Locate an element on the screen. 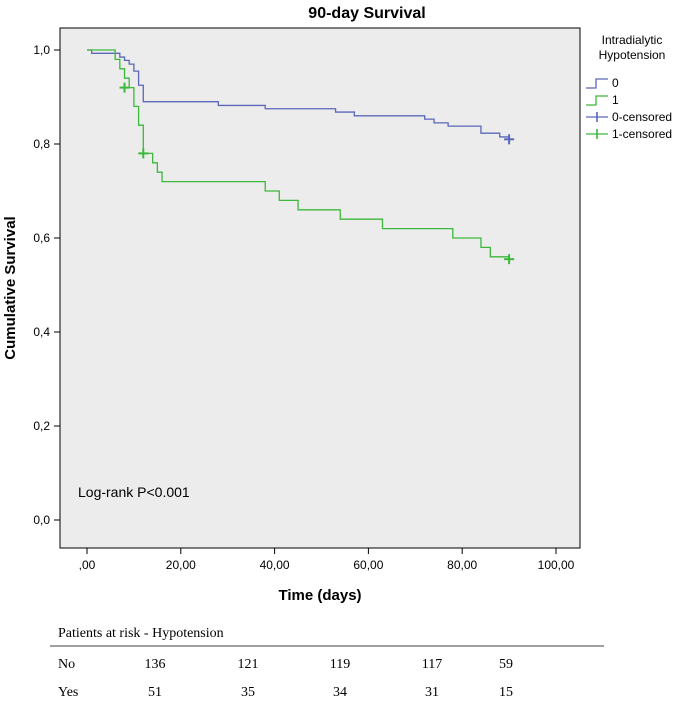  legend-label: 1 is located at coordinates (615, 100).